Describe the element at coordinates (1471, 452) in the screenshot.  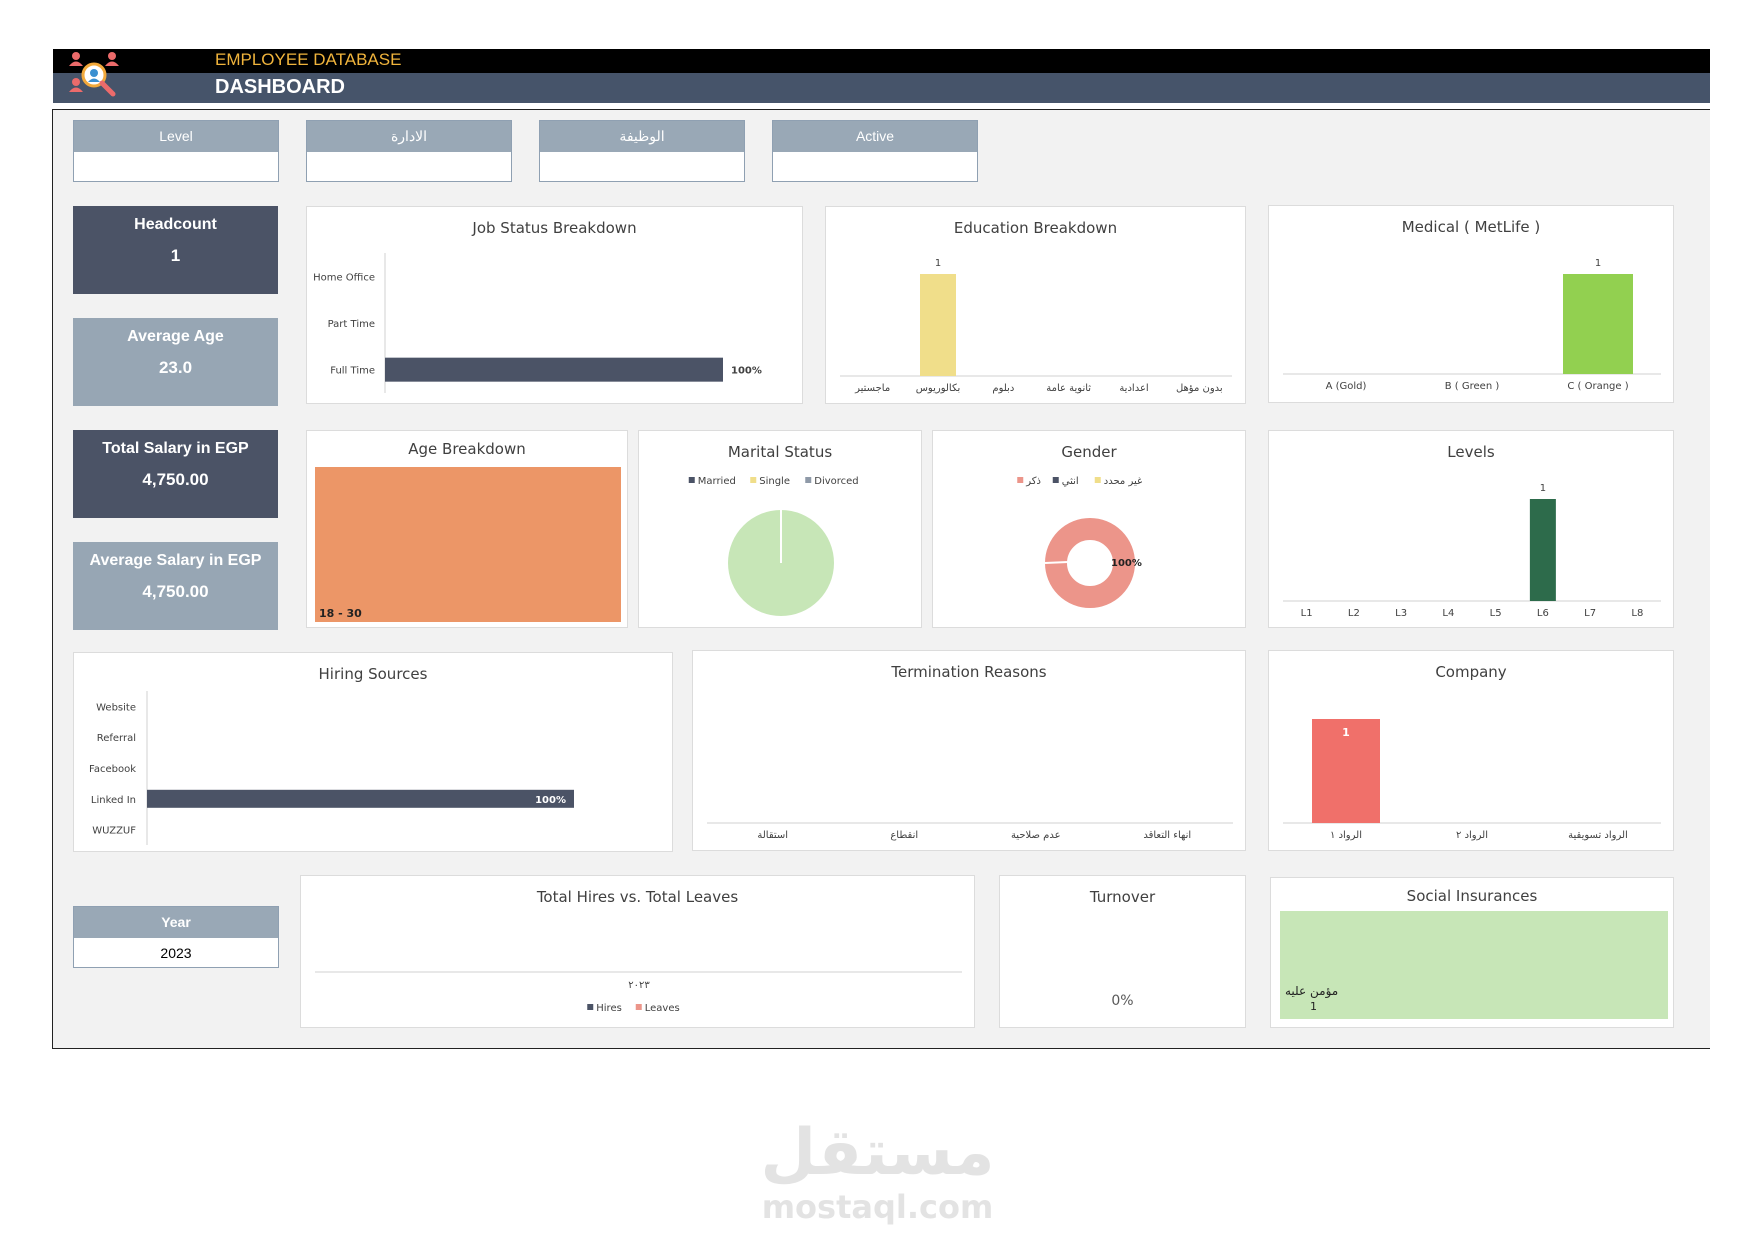
I see `chart-title: Levels` at that location.